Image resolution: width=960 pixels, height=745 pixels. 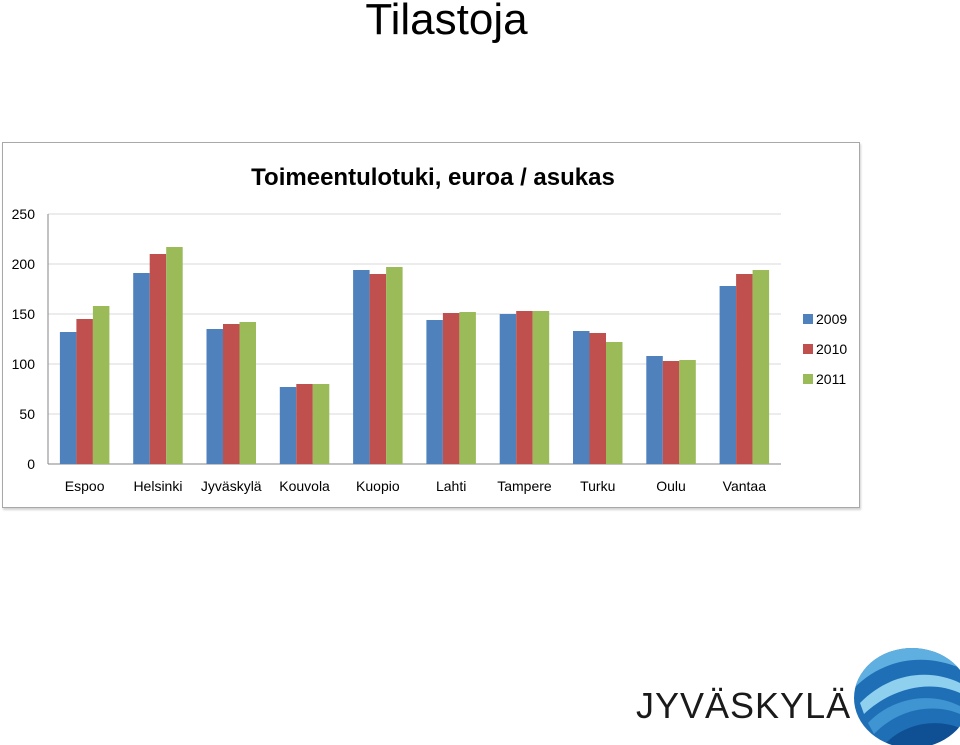 I want to click on x-category-label: Espoo, so click(x=85, y=486).